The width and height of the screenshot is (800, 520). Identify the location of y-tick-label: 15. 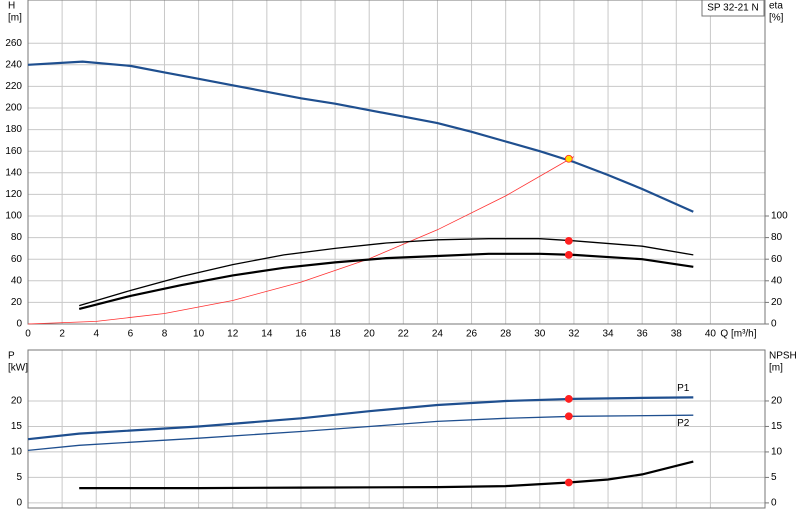
(17, 426).